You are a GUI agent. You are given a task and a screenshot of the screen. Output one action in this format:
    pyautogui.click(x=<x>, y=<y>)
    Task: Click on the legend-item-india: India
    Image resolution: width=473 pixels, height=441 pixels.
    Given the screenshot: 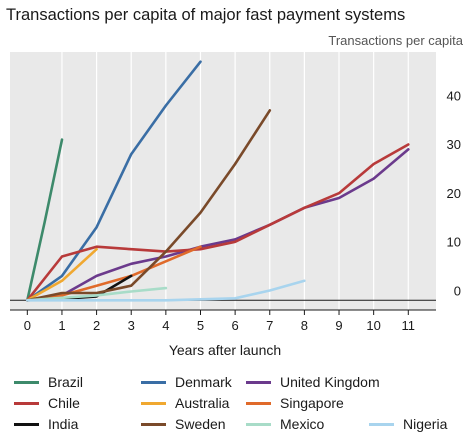 What is the action you would take?
    pyautogui.click(x=46, y=424)
    